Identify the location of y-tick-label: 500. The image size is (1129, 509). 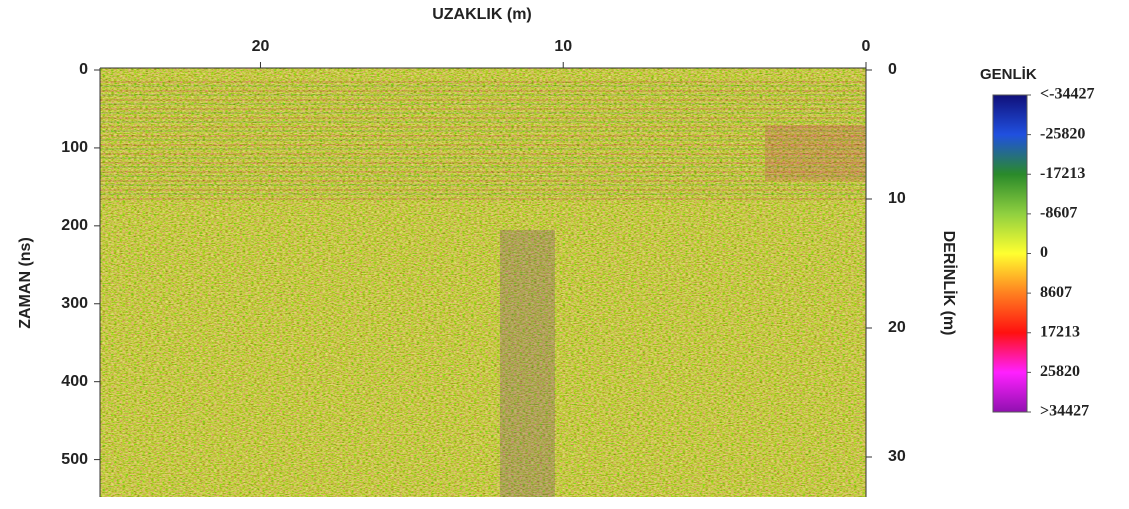
(74, 459).